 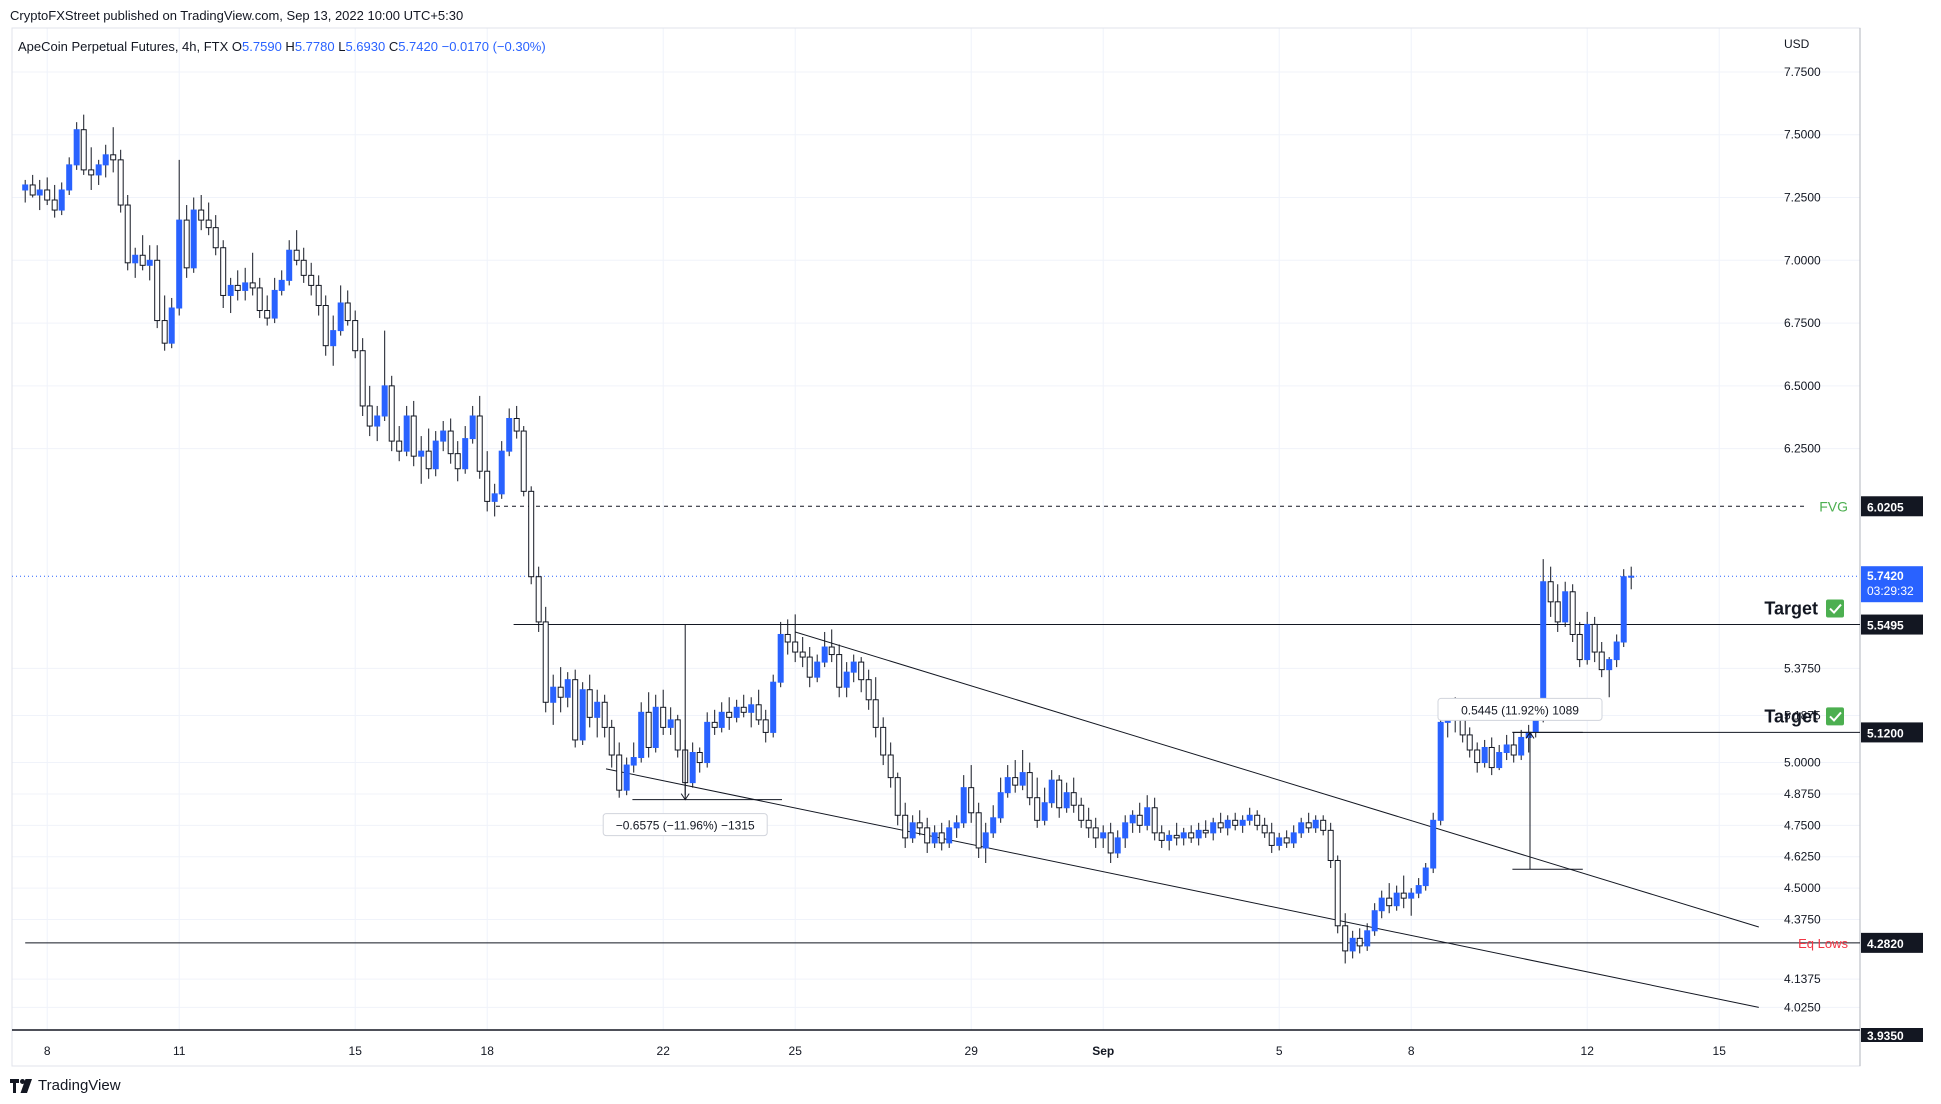 I want to click on y-tick-label: 5.3750, so click(x=1802, y=668).